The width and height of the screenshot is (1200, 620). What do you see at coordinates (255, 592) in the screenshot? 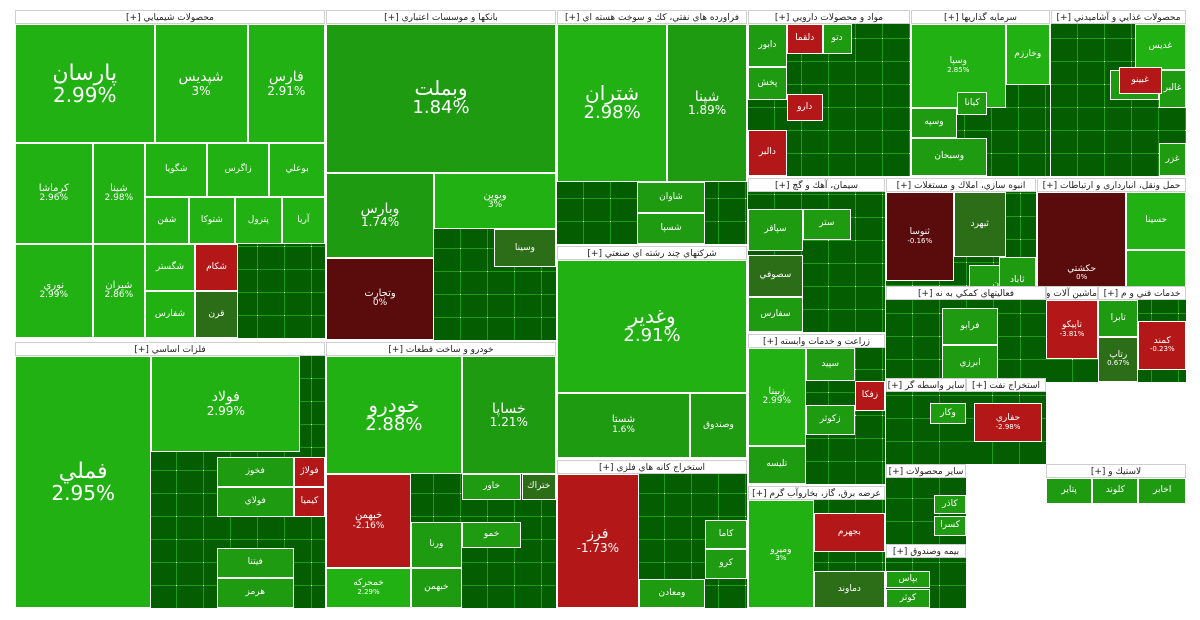
I see `treemap-tile: هرمز` at bounding box center [255, 592].